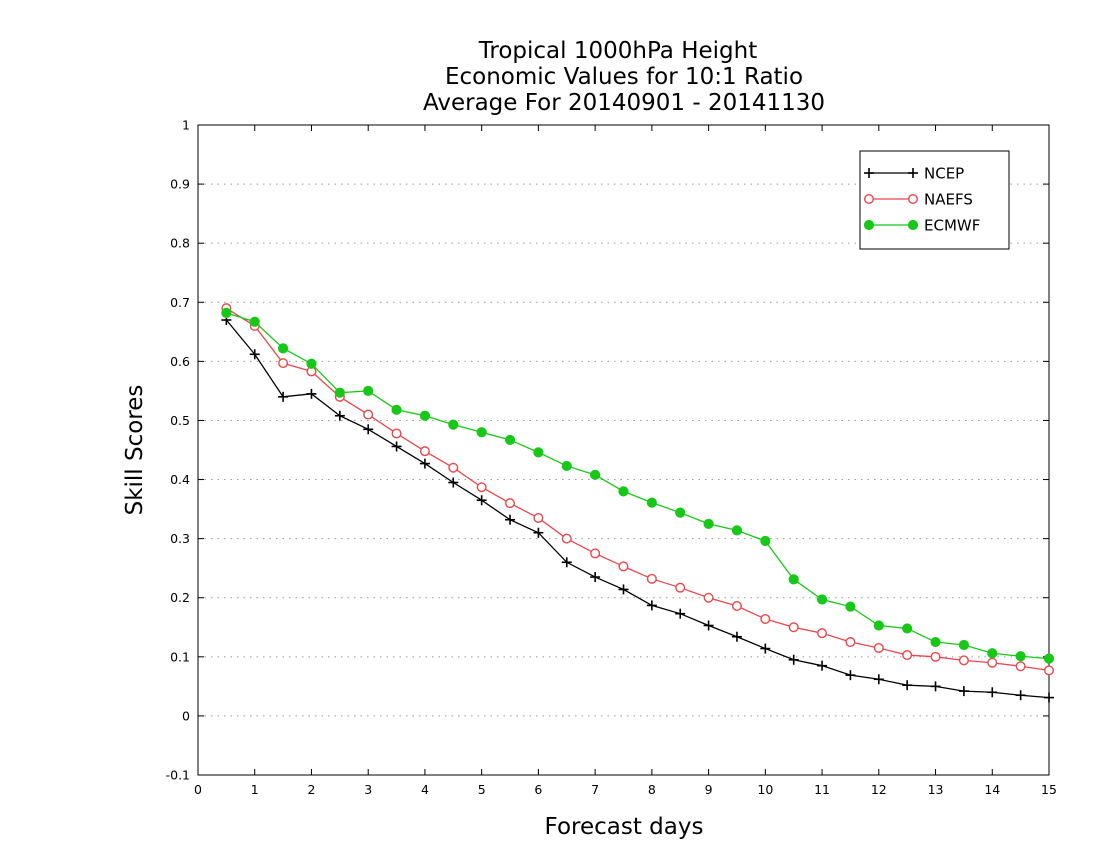 The width and height of the screenshot is (1100, 850). What do you see at coordinates (992, 789) in the screenshot?
I see `x-tick-label: 14` at bounding box center [992, 789].